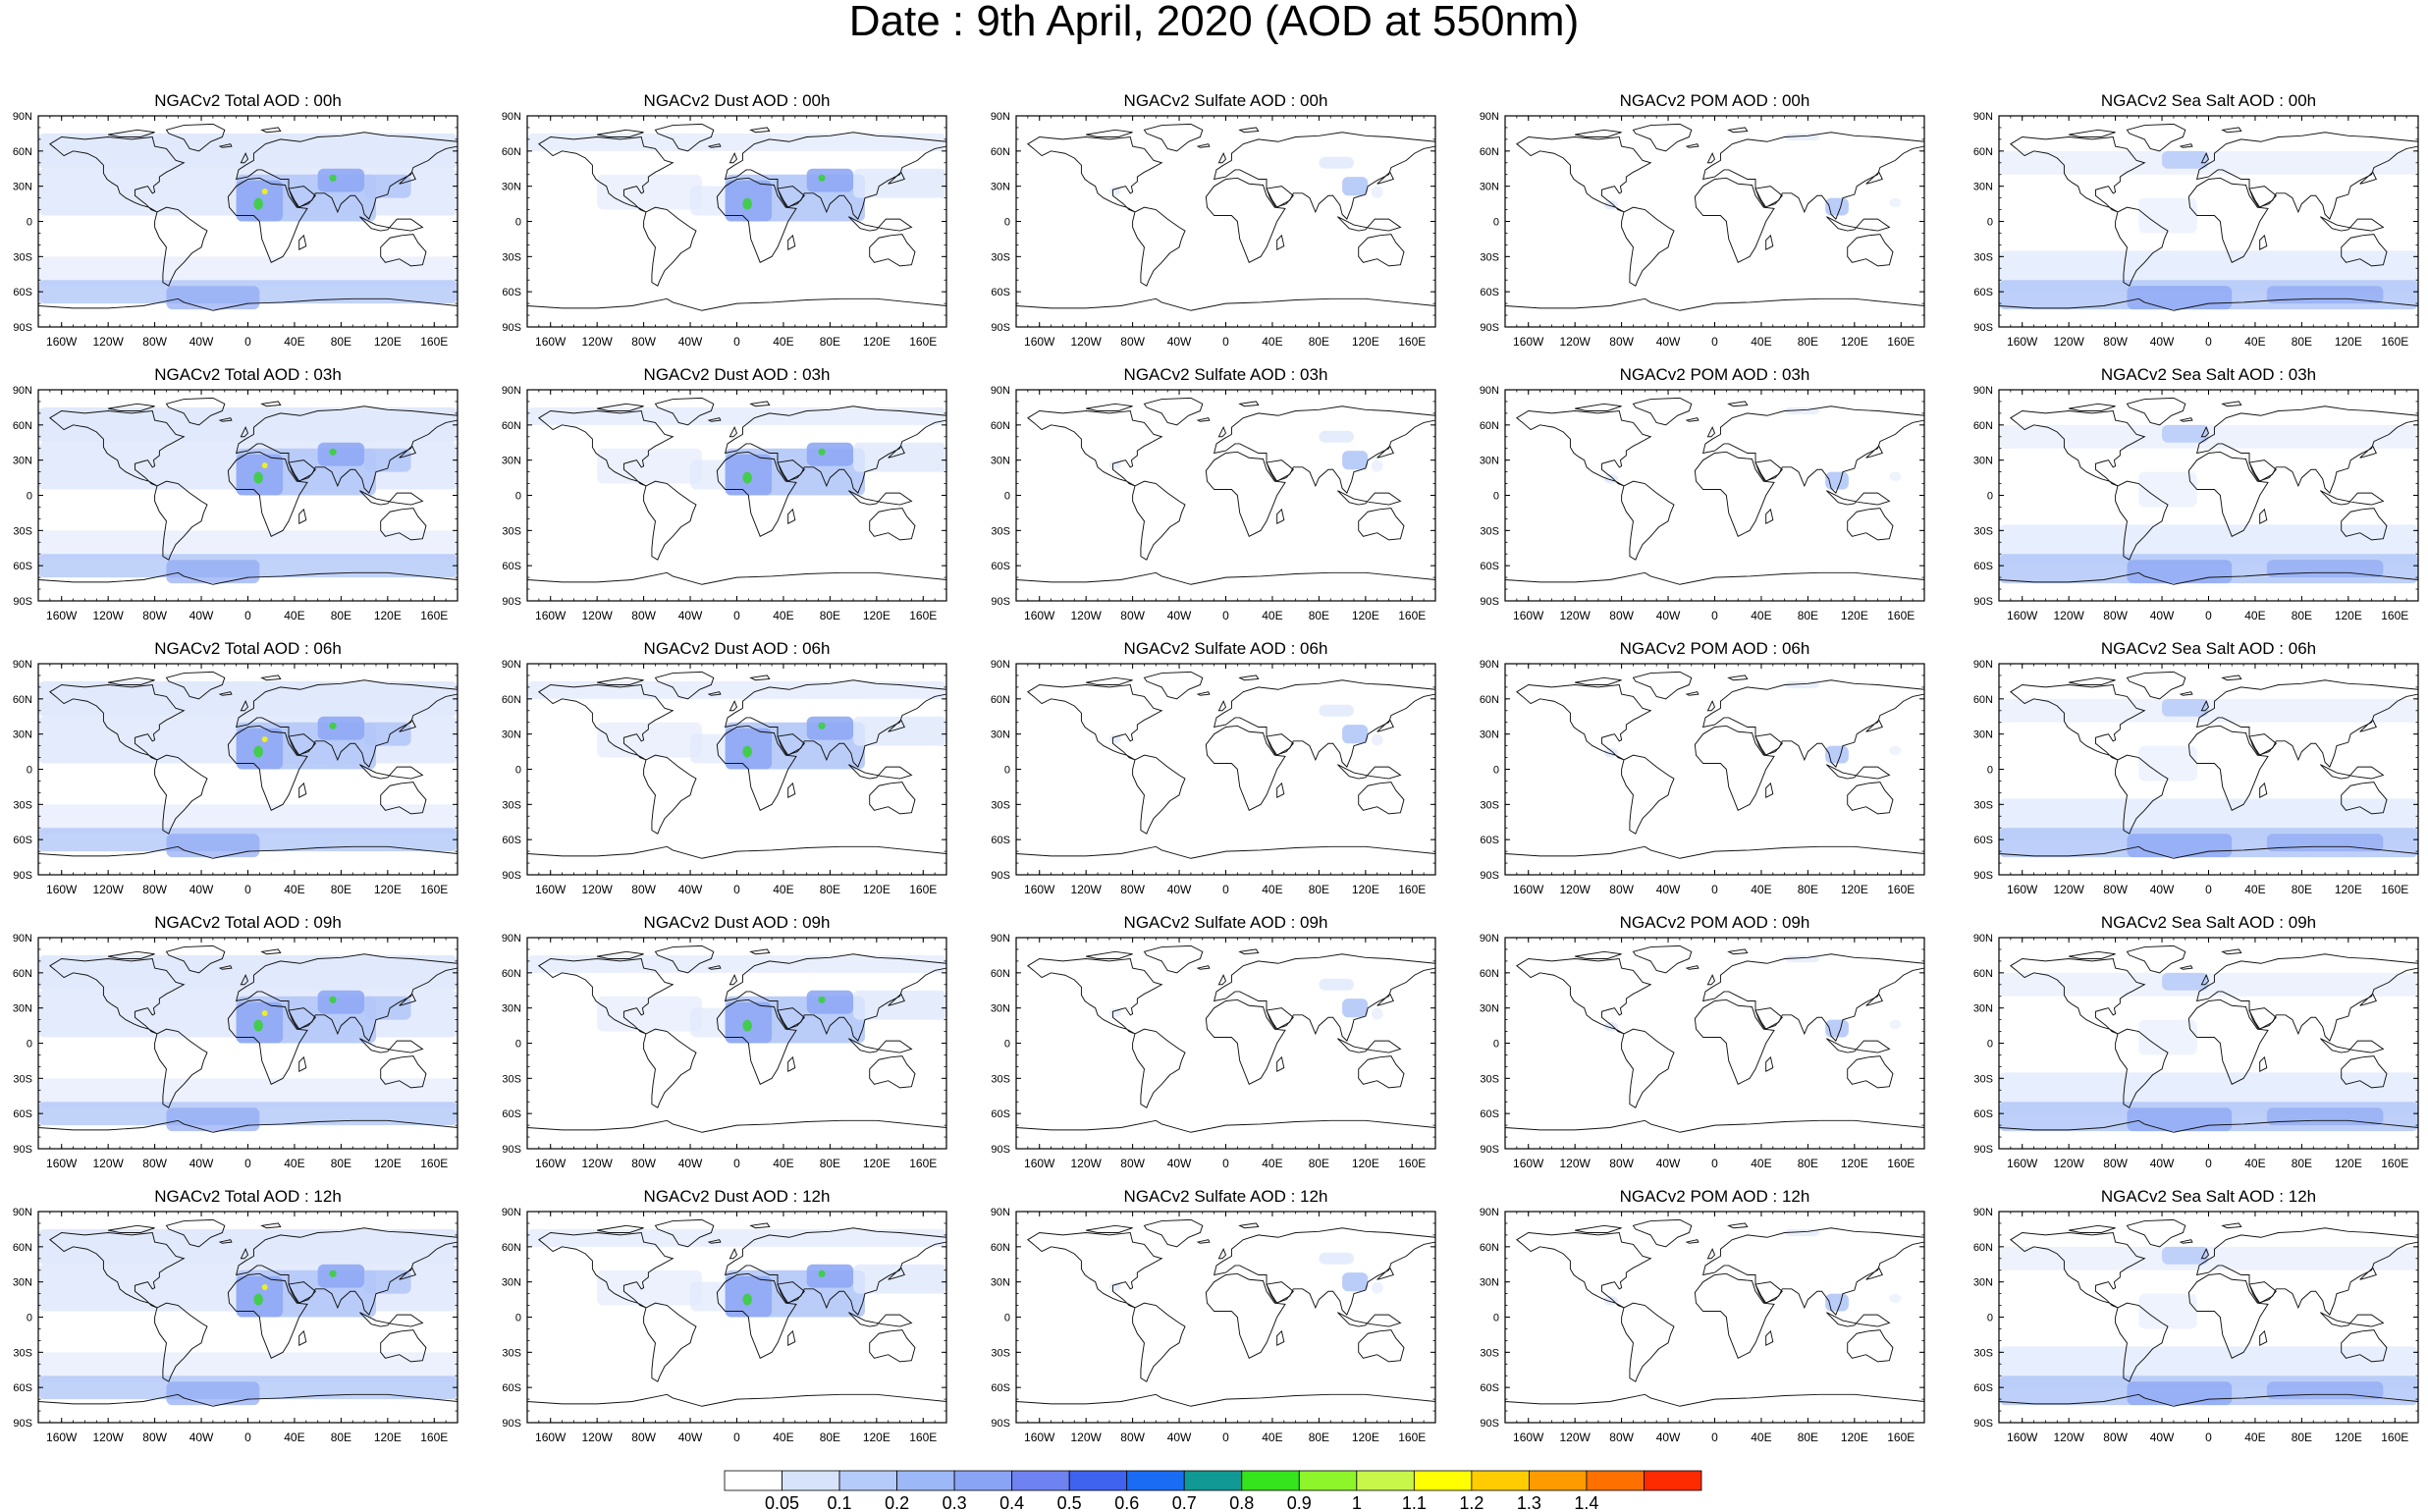  Describe the element at coordinates (1715, 100) in the screenshot. I see `panel-title: NGACv2 POM AOD : 00h` at that location.